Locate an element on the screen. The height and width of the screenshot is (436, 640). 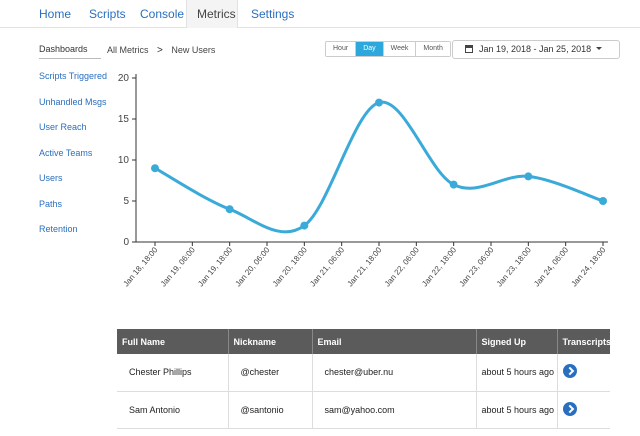
cell-email: sam@yahoo.com is located at coordinates (394, 410).